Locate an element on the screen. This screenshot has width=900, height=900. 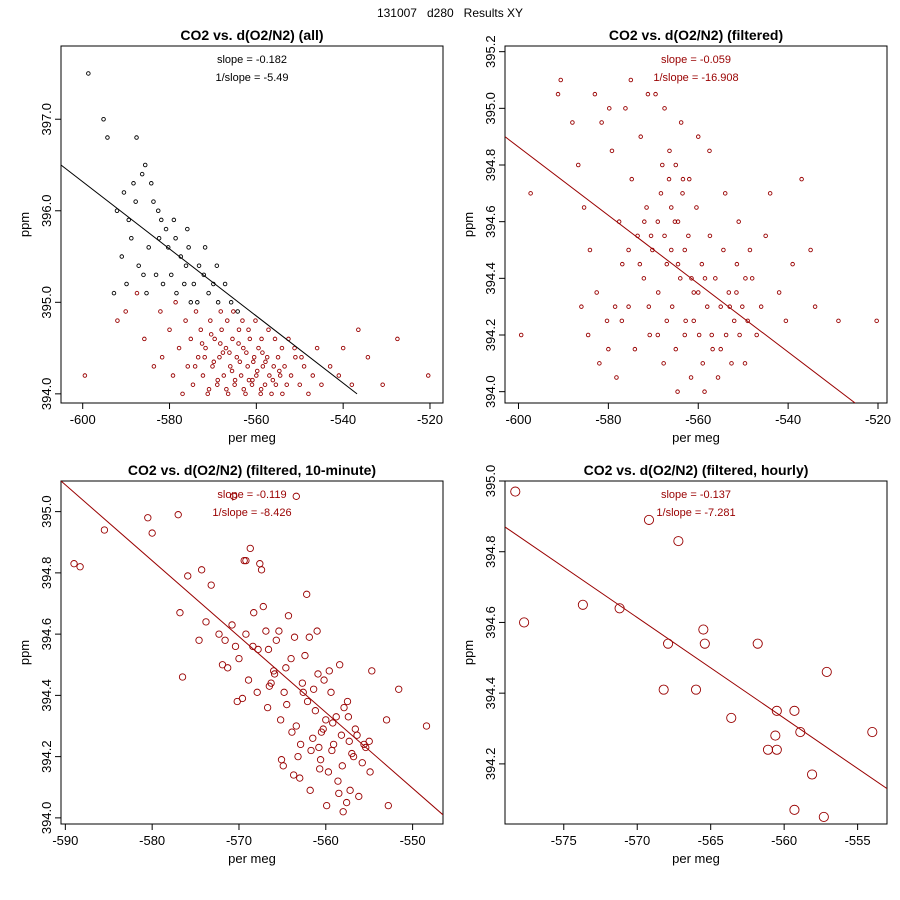
data-points is located at coordinates (256, 234).